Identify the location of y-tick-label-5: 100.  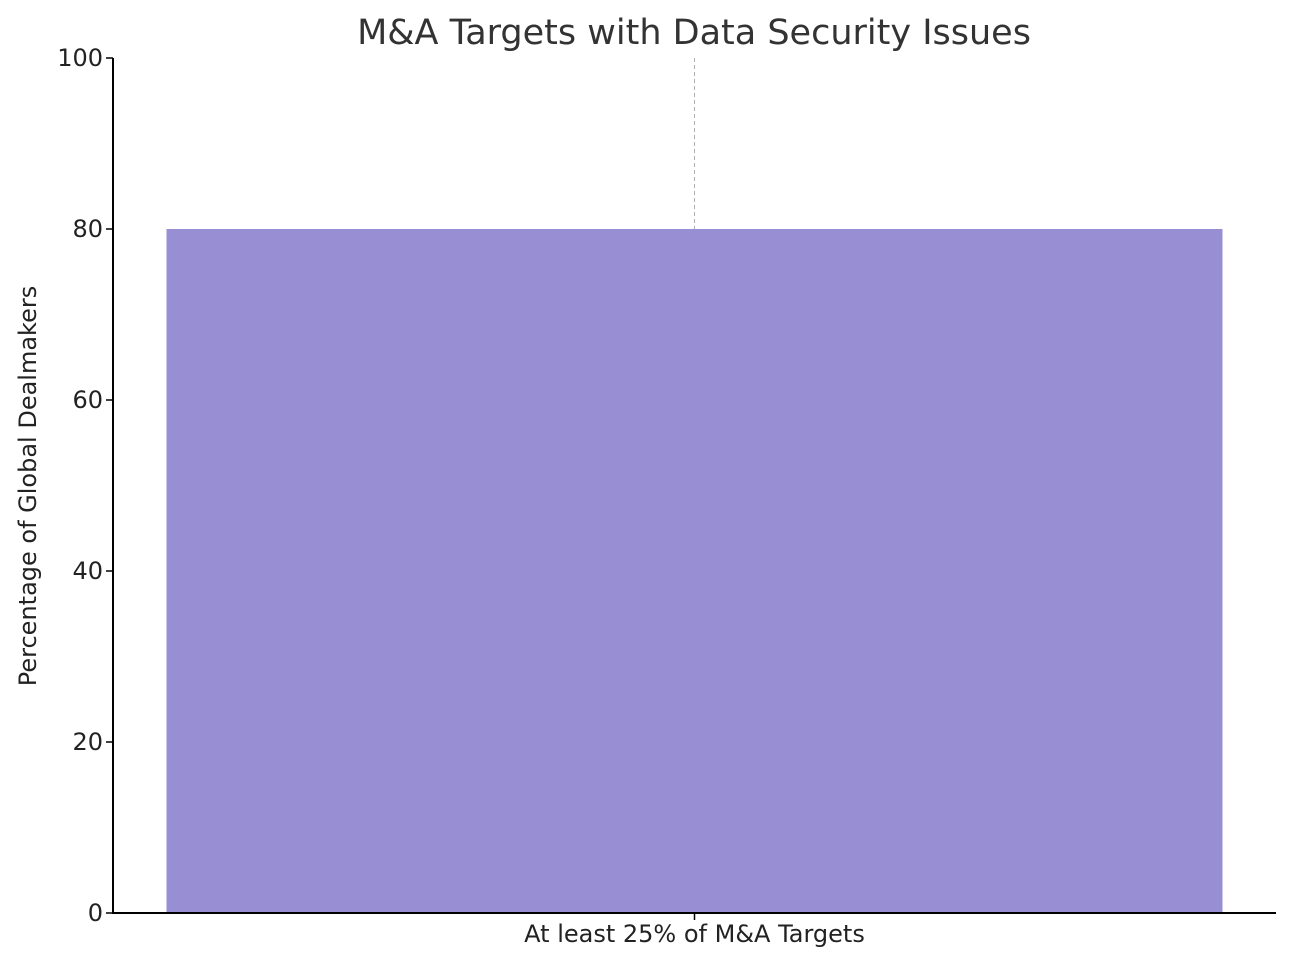
(80, 58).